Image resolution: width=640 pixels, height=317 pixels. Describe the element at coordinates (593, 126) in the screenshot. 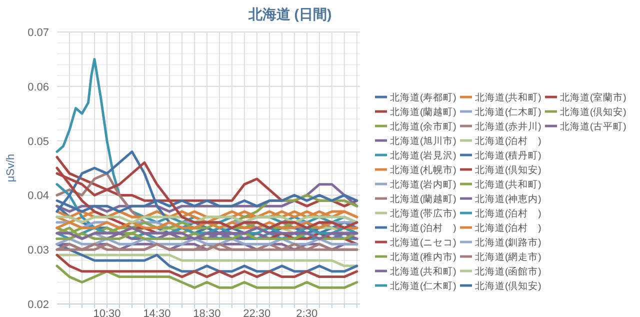

I see `legend-label: 北海道(古平町)` at that location.